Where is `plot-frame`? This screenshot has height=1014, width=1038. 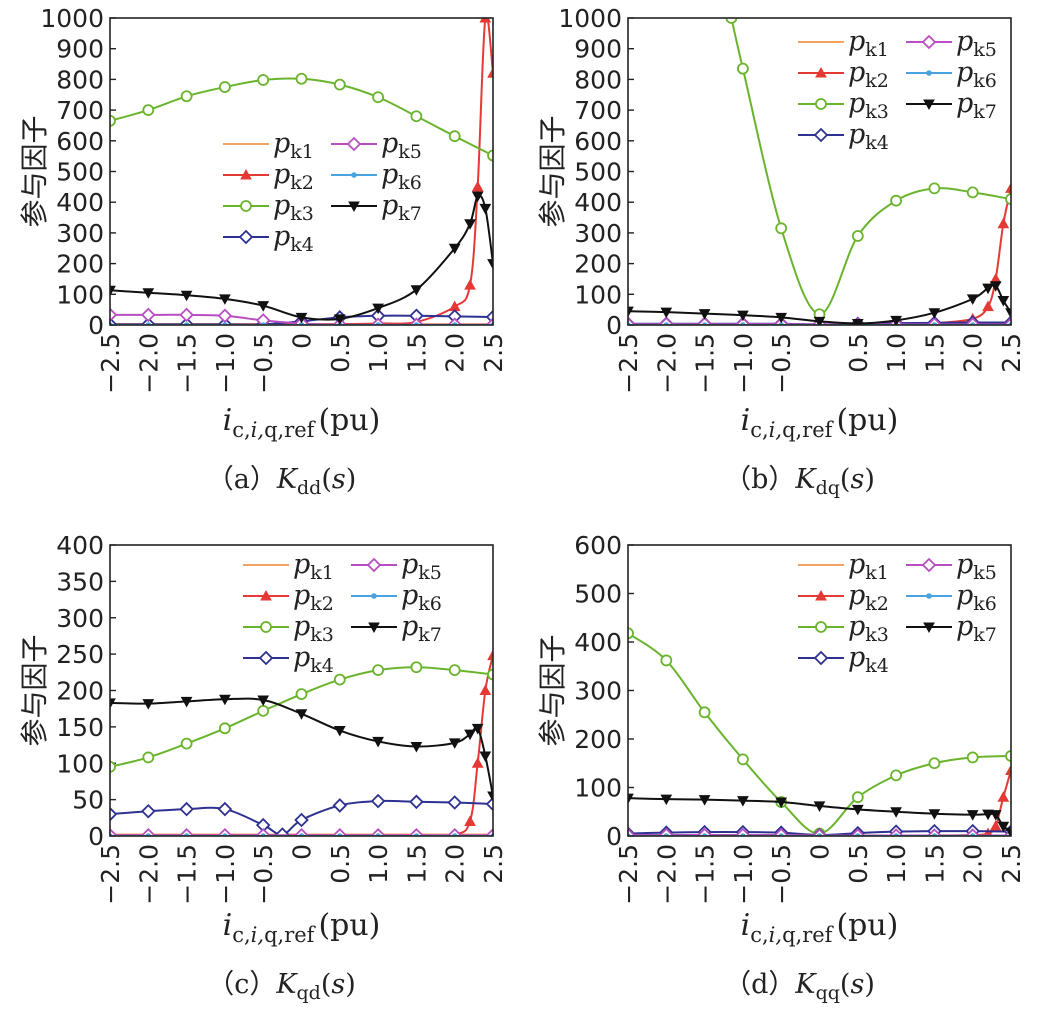
plot-frame is located at coordinates (819, 171).